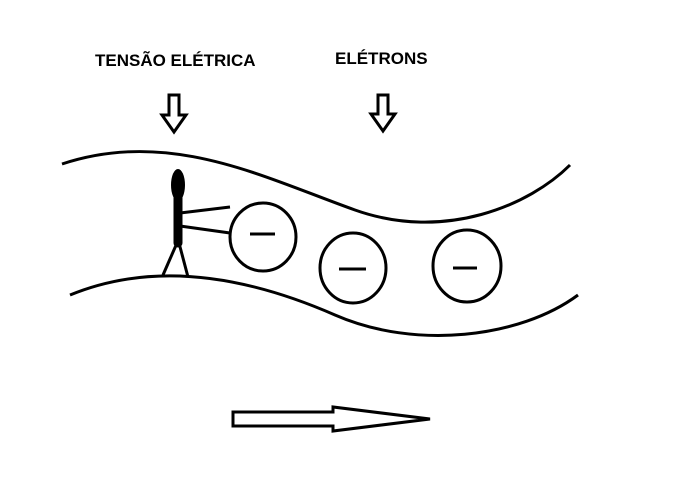  What do you see at coordinates (324, 305) in the screenshot?
I see `wire-lower-wall` at bounding box center [324, 305].